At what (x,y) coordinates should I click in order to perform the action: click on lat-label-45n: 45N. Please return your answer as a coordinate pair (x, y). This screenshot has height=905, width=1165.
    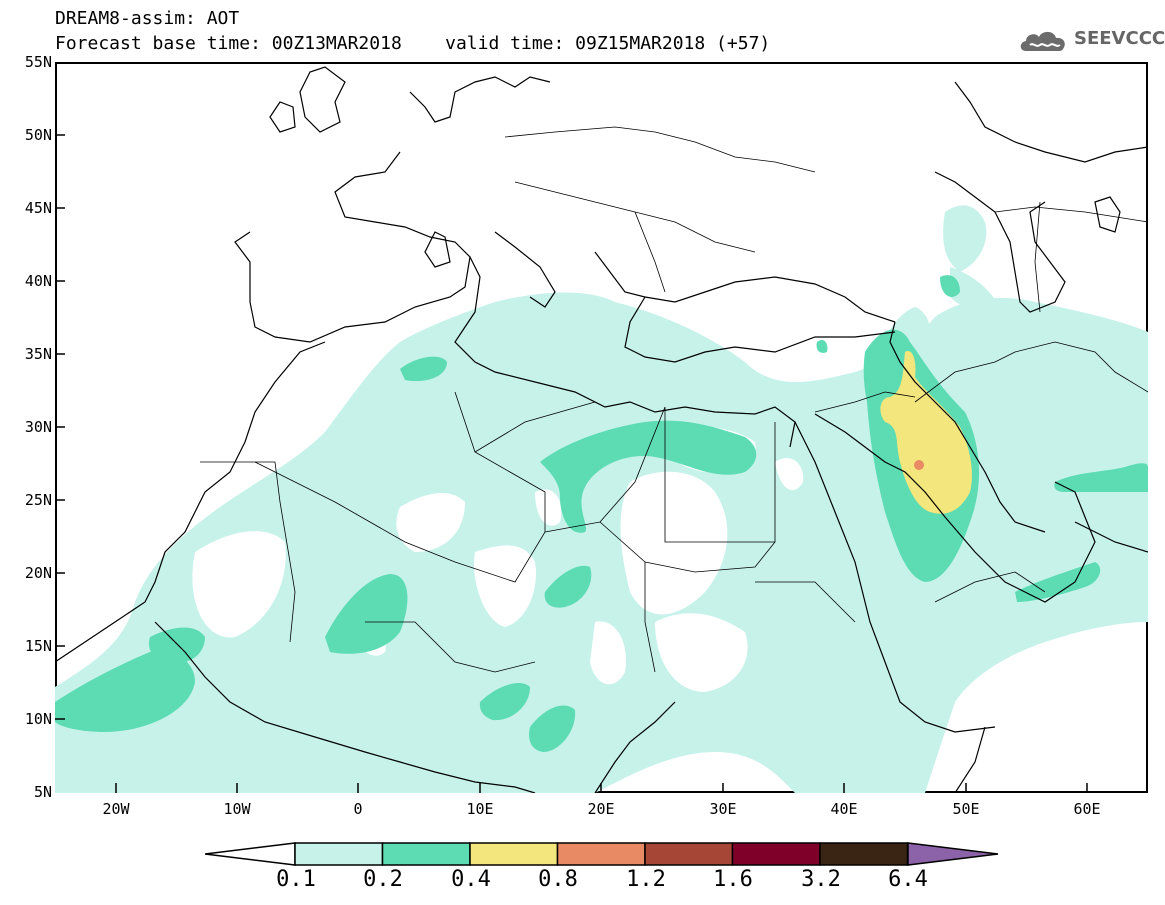
    Looking at the image, I should click on (38, 208).